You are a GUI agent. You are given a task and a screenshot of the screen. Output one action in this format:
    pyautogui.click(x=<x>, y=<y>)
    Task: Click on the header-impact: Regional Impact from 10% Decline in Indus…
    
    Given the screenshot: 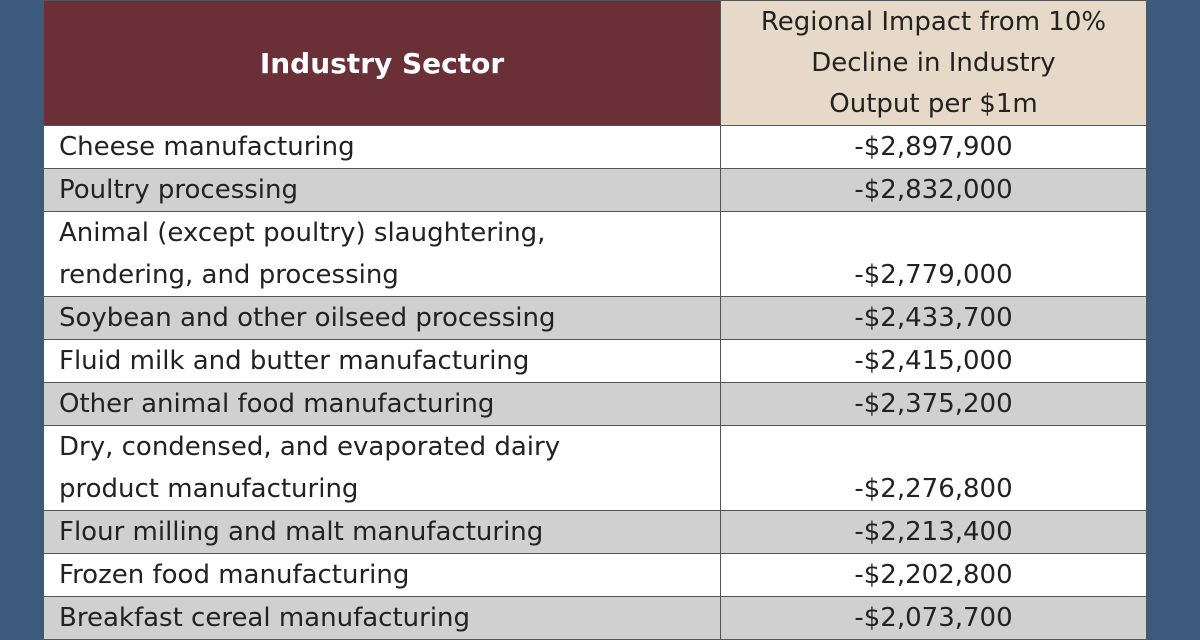 What is the action you would take?
    pyautogui.click(x=933, y=63)
    